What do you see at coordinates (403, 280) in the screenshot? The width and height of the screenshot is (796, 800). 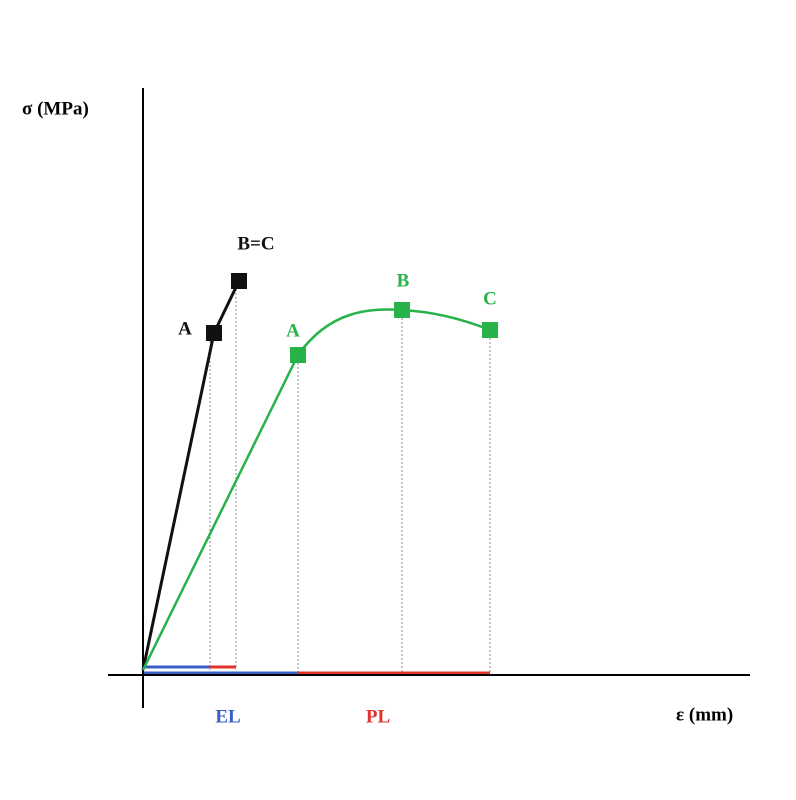 I see `point-label: B` at bounding box center [403, 280].